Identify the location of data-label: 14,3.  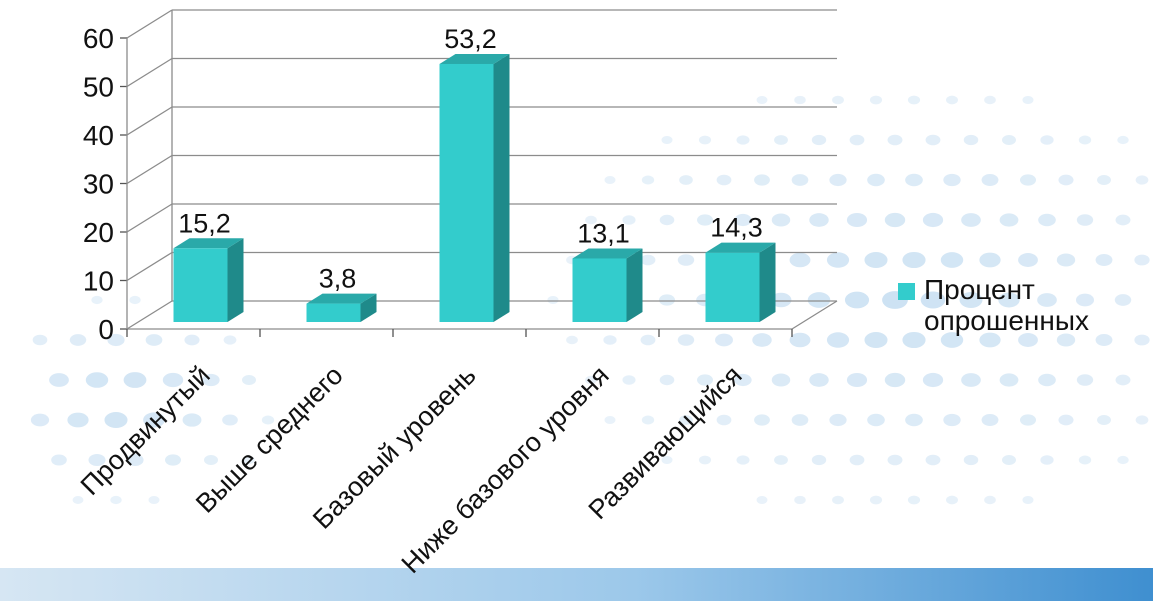
(736, 228).